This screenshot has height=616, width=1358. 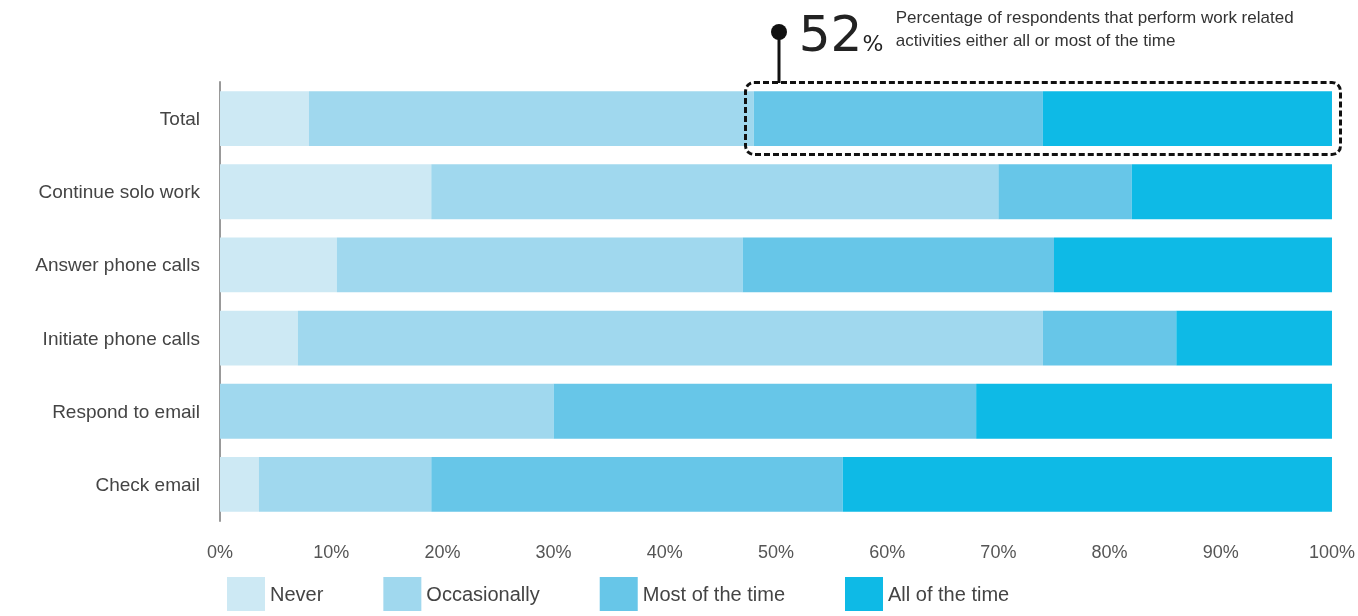 What do you see at coordinates (179, 119) in the screenshot?
I see `y-tick-label: Total` at bounding box center [179, 119].